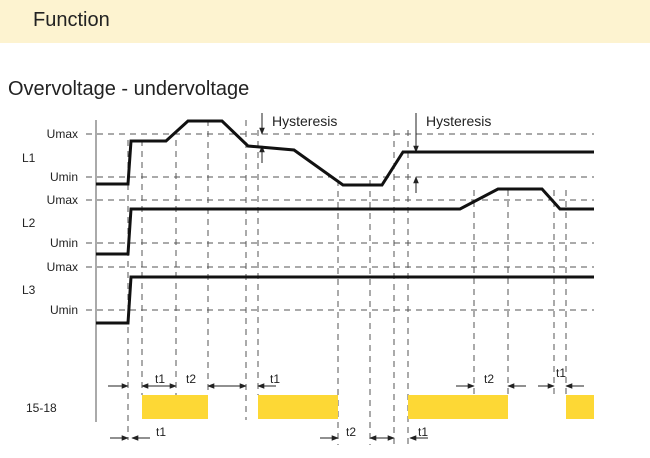 The image size is (650, 458). Describe the element at coordinates (29, 290) in the screenshot. I see `channel-label-l3: L3` at that location.